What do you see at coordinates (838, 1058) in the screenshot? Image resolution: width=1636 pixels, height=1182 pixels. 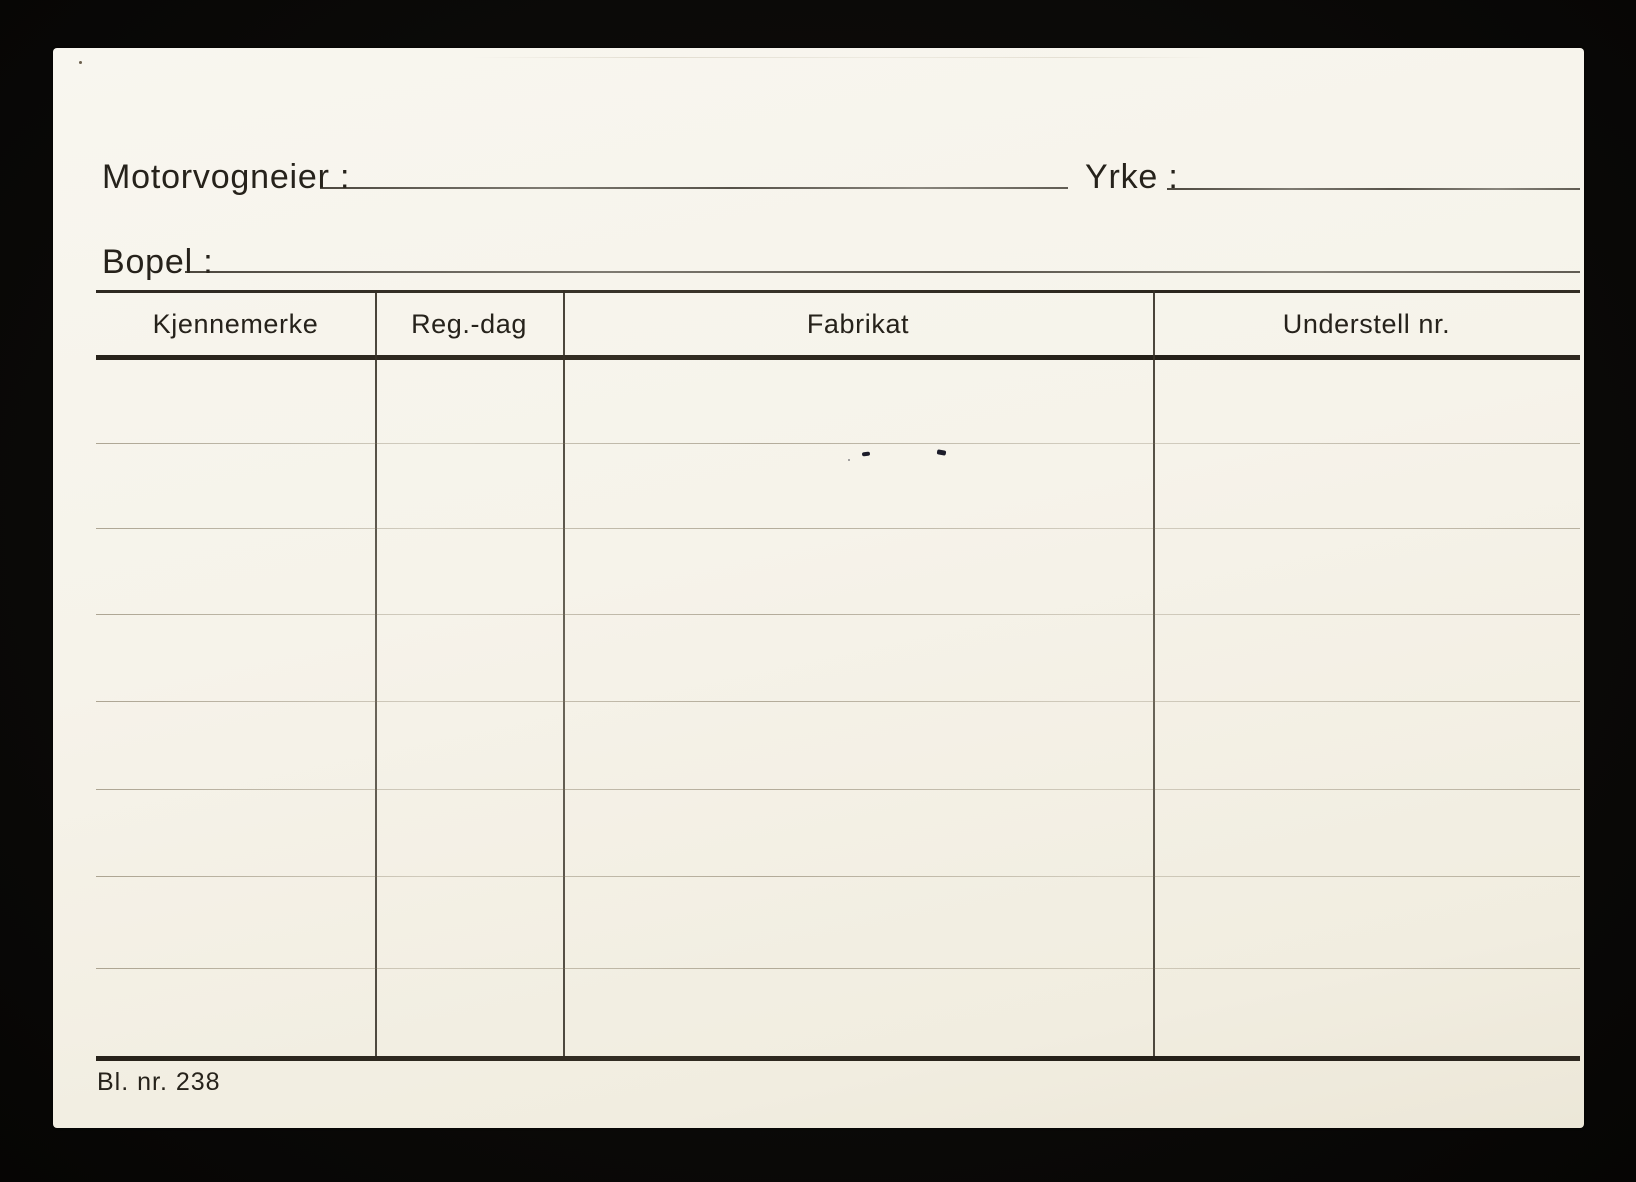 I see `table-bottom-border` at bounding box center [838, 1058].